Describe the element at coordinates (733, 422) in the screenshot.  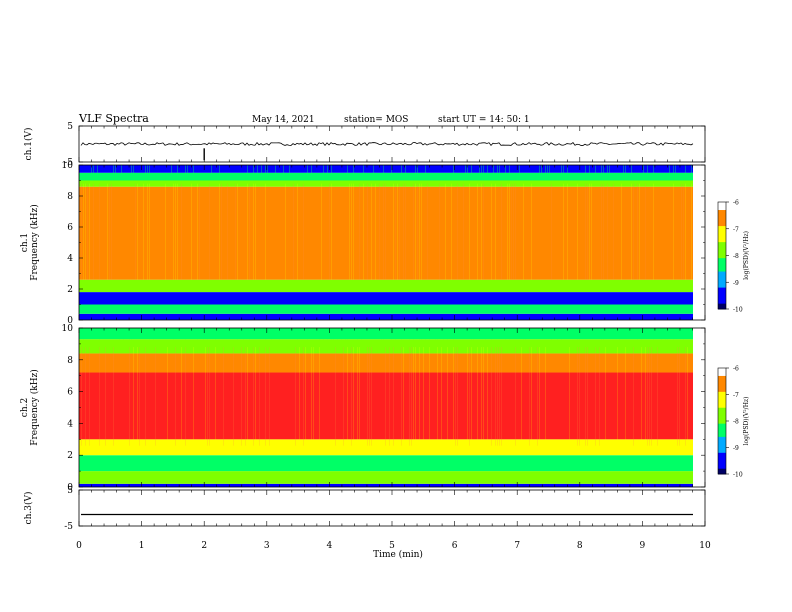
I see `ch2-spectrogram-colorbar: -6 -7 -8 -9 -10 log(PSD)(V²/Hz)` at that location.